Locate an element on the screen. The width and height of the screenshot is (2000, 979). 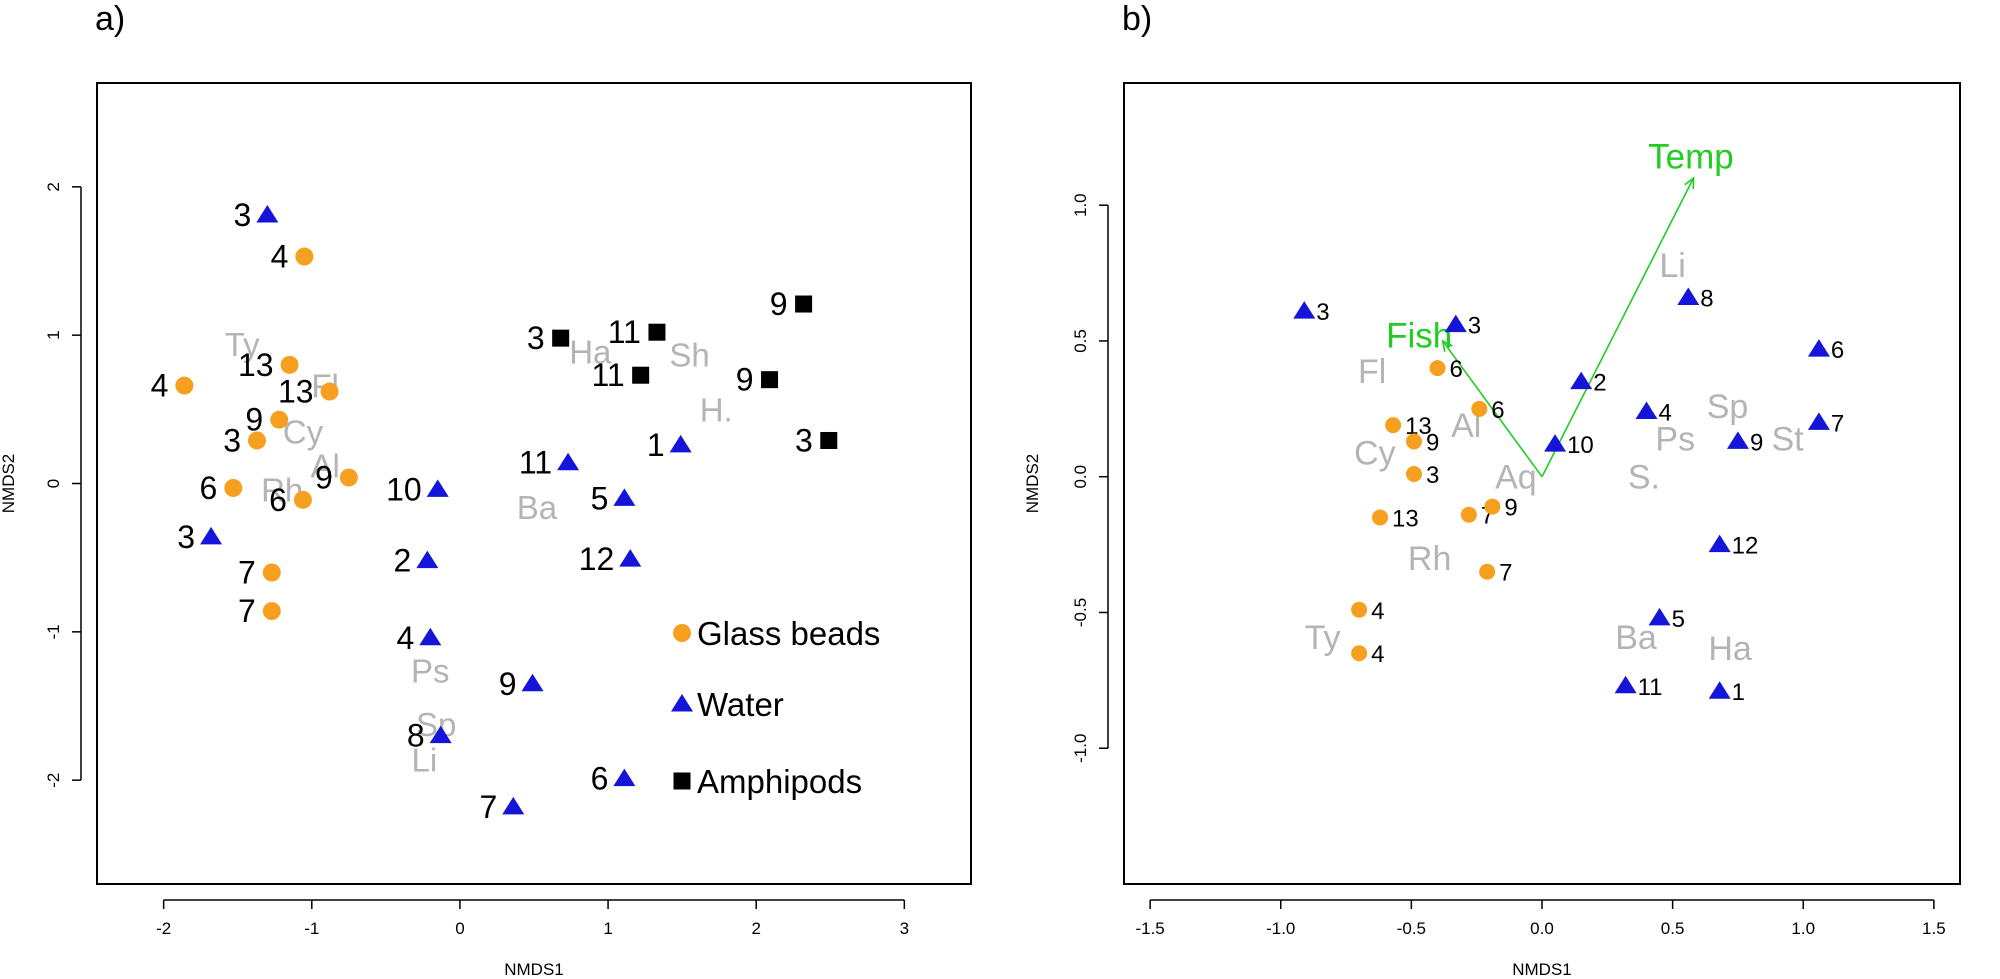
x-tick-label: 0.5 is located at coordinates (1673, 928).